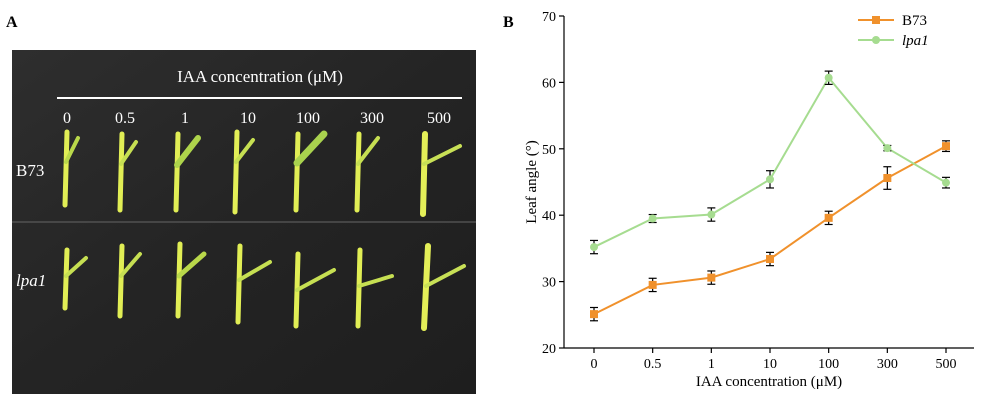 Image resolution: width=986 pixels, height=402 pixels. What do you see at coordinates (828, 364) in the screenshot?
I see `x-tick-label-4: 100` at bounding box center [828, 364].